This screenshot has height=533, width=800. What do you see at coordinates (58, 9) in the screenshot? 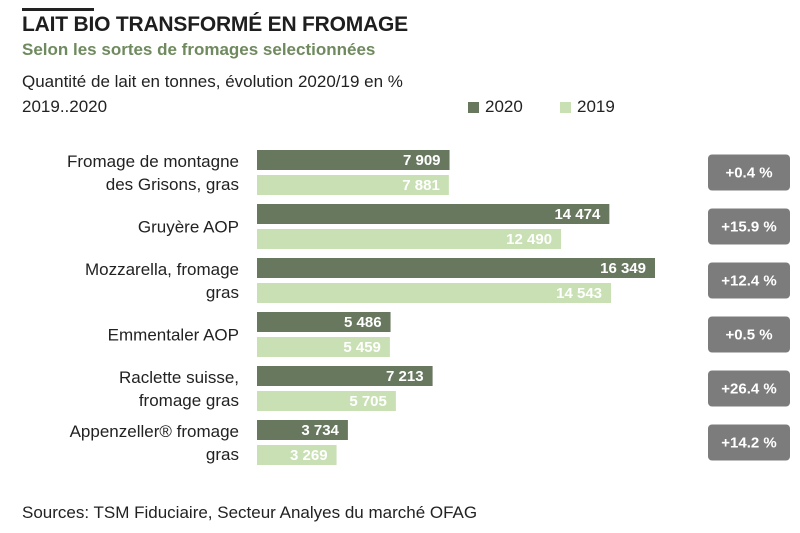
I see `title-rule` at bounding box center [58, 9].